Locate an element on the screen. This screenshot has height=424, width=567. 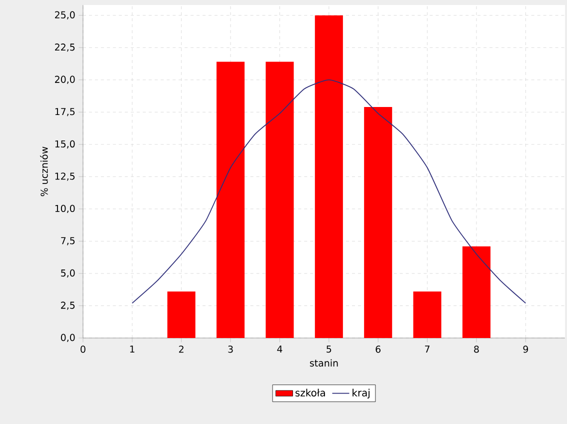
x-tick-label: 2 is located at coordinates (181, 349).